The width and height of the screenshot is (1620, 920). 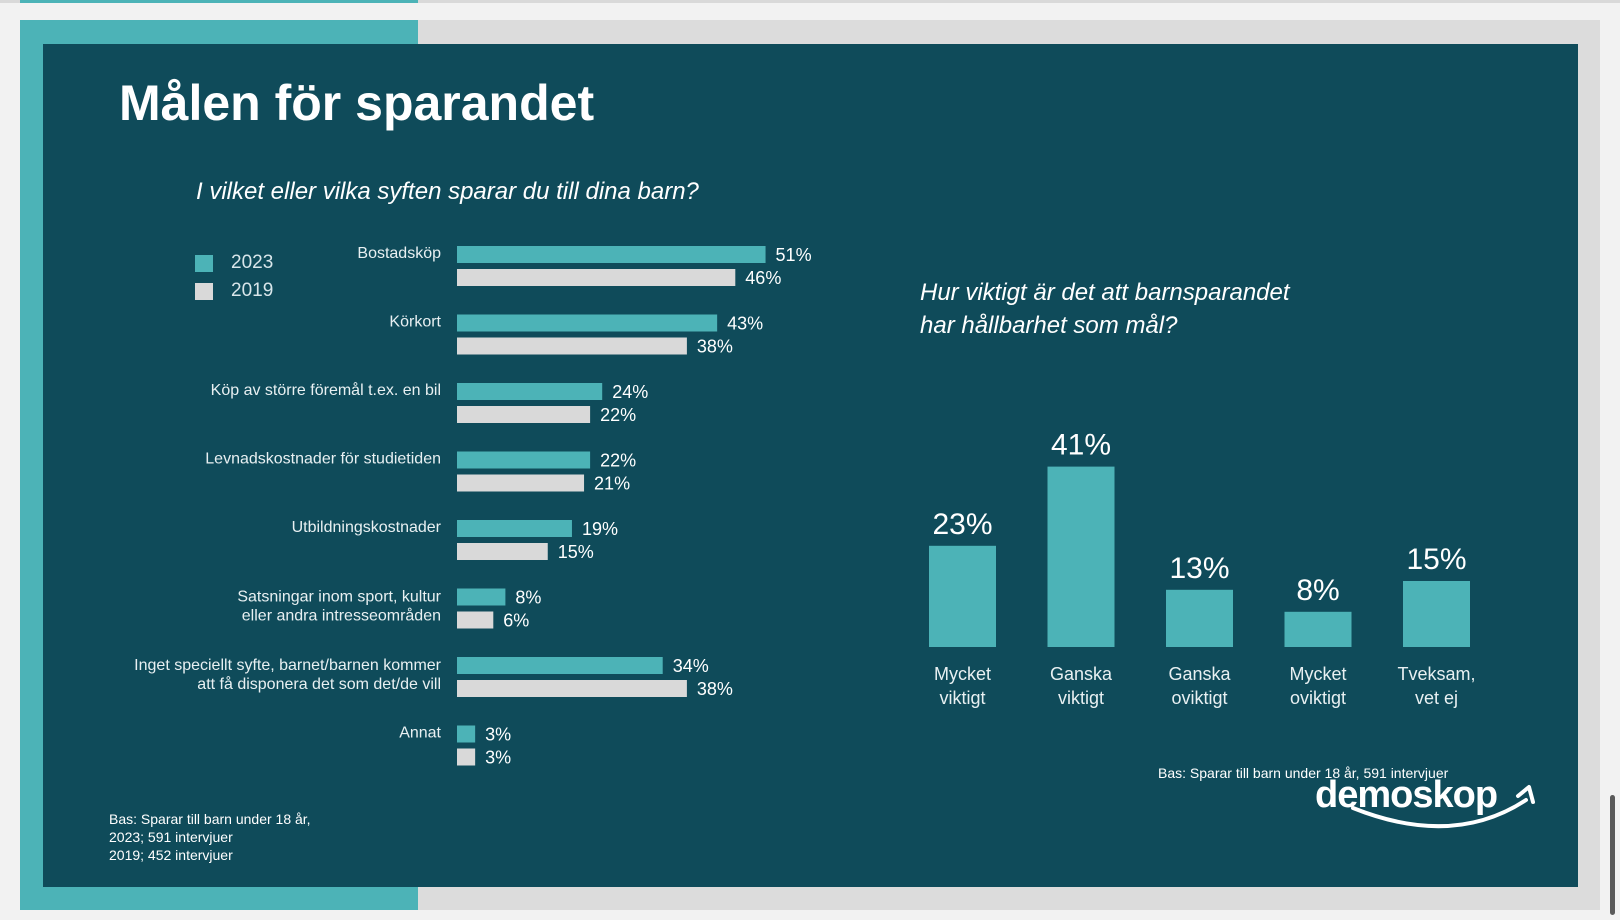 What do you see at coordinates (618, 415) in the screenshot?
I see `data-label-2019: 22%` at bounding box center [618, 415].